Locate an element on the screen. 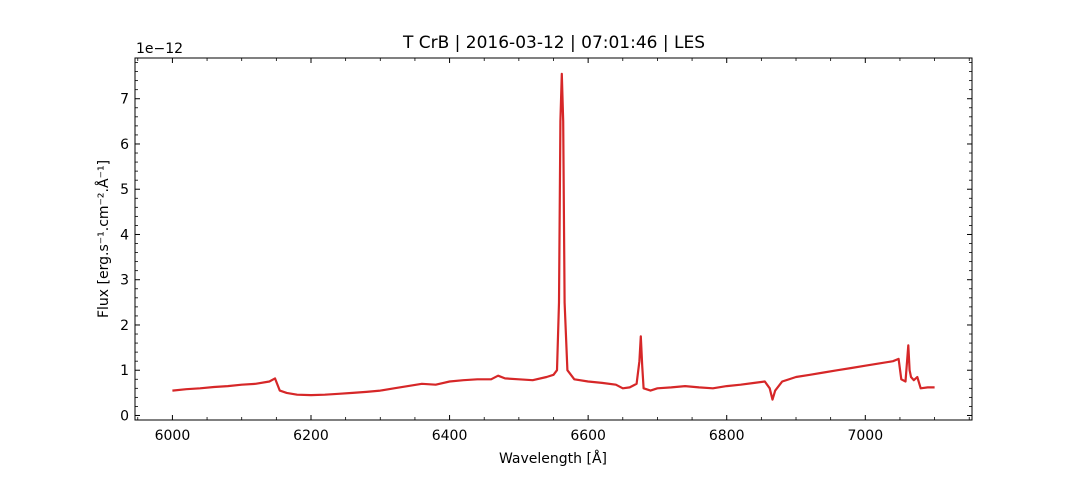 The image size is (1080, 480). x-tick-label: 6200 is located at coordinates (311, 436).